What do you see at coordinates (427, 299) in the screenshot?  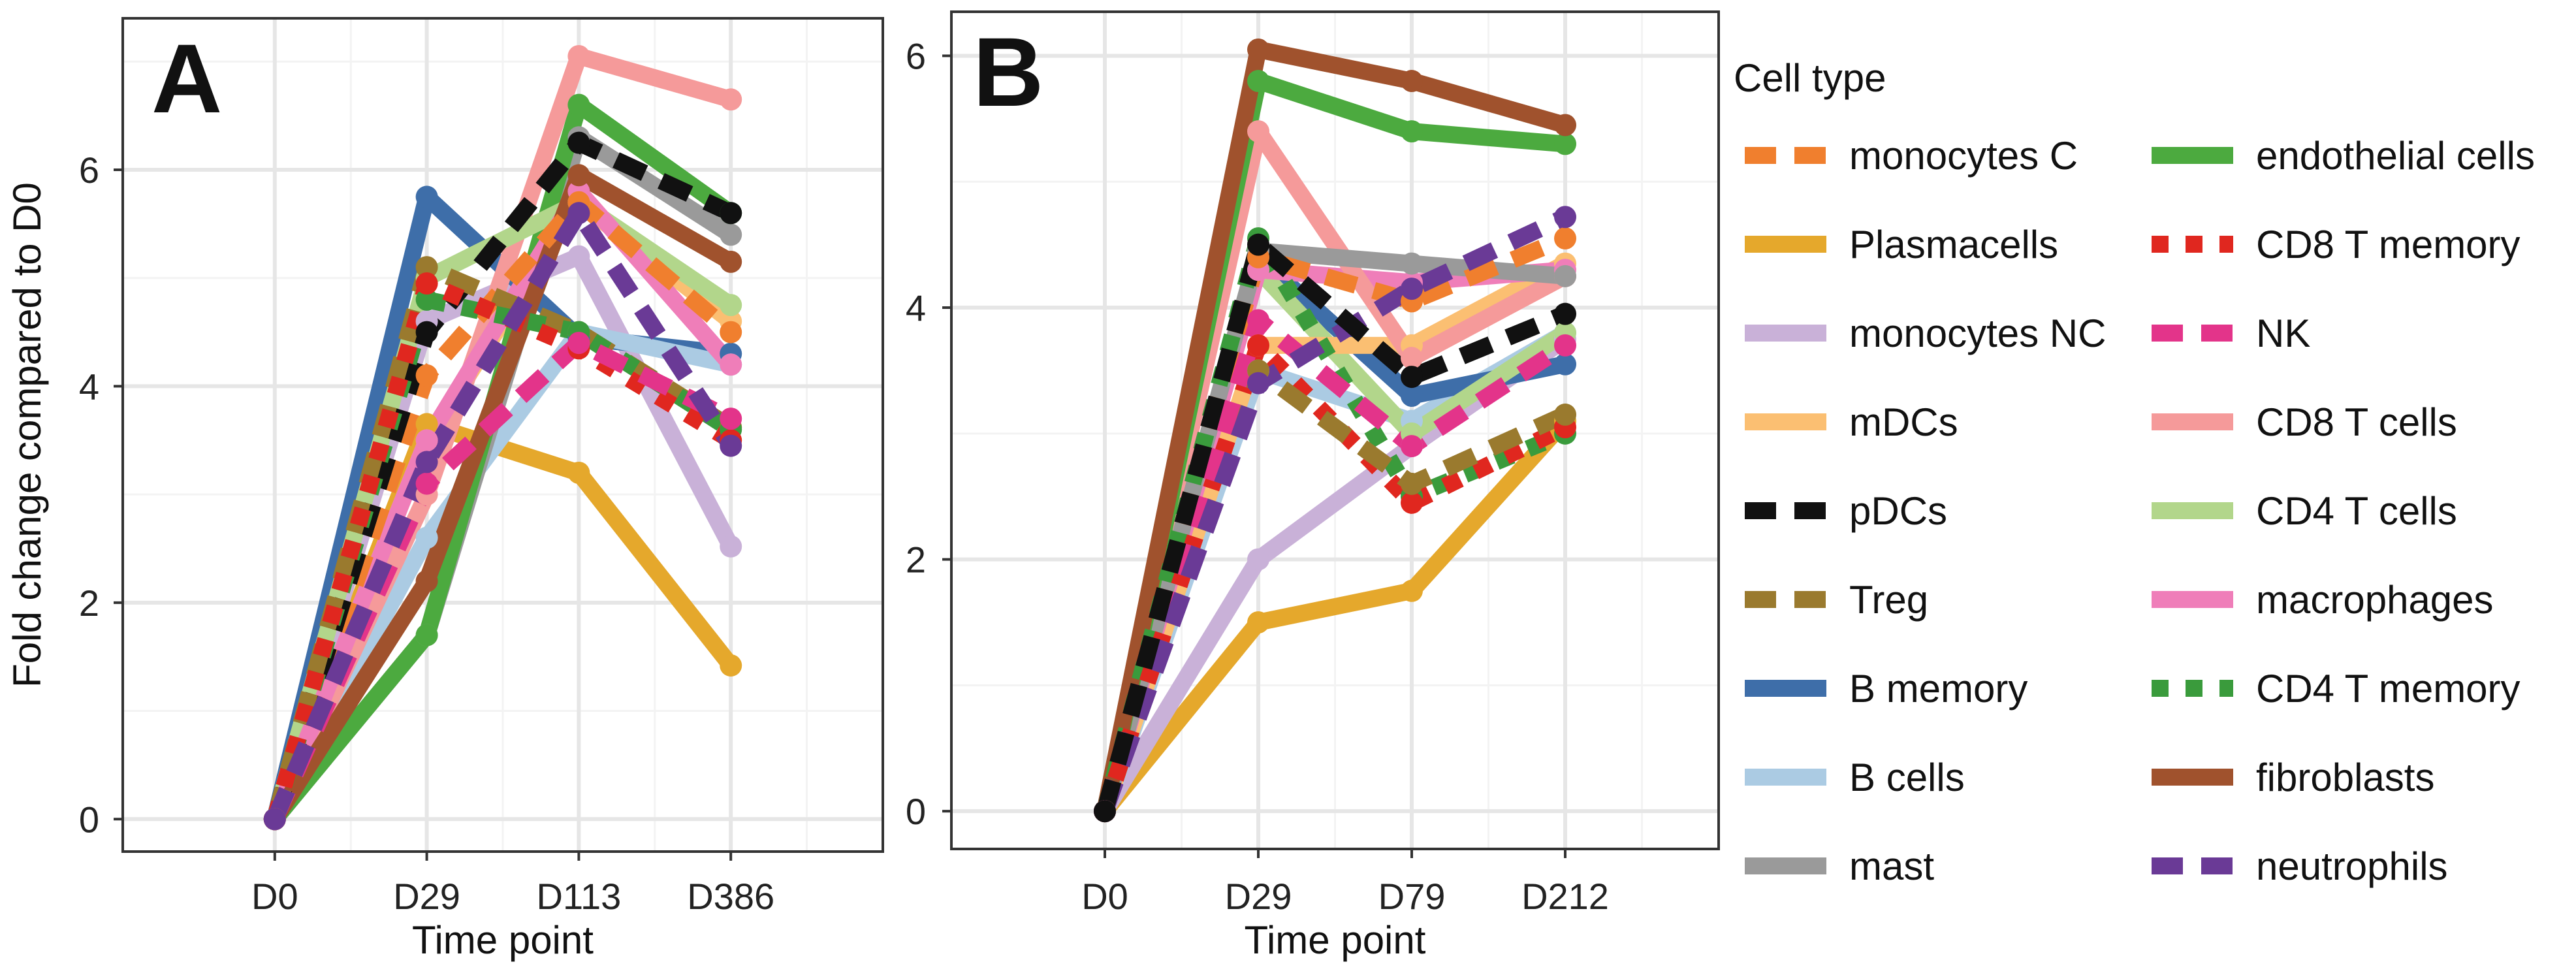 I see `data-point-cd4-t-memory` at bounding box center [427, 299].